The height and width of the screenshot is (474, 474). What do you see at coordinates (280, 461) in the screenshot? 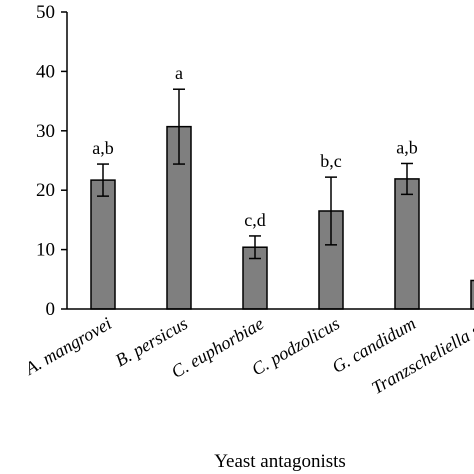
I see `x-axis-title: Yeast antagonists` at bounding box center [280, 461].